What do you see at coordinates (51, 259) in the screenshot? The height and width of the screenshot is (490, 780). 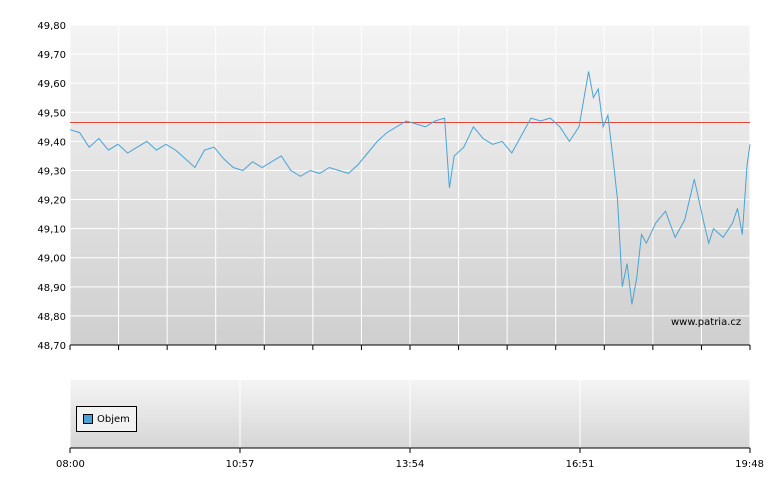 I see `y-tick-label: 49,00` at bounding box center [51, 259].